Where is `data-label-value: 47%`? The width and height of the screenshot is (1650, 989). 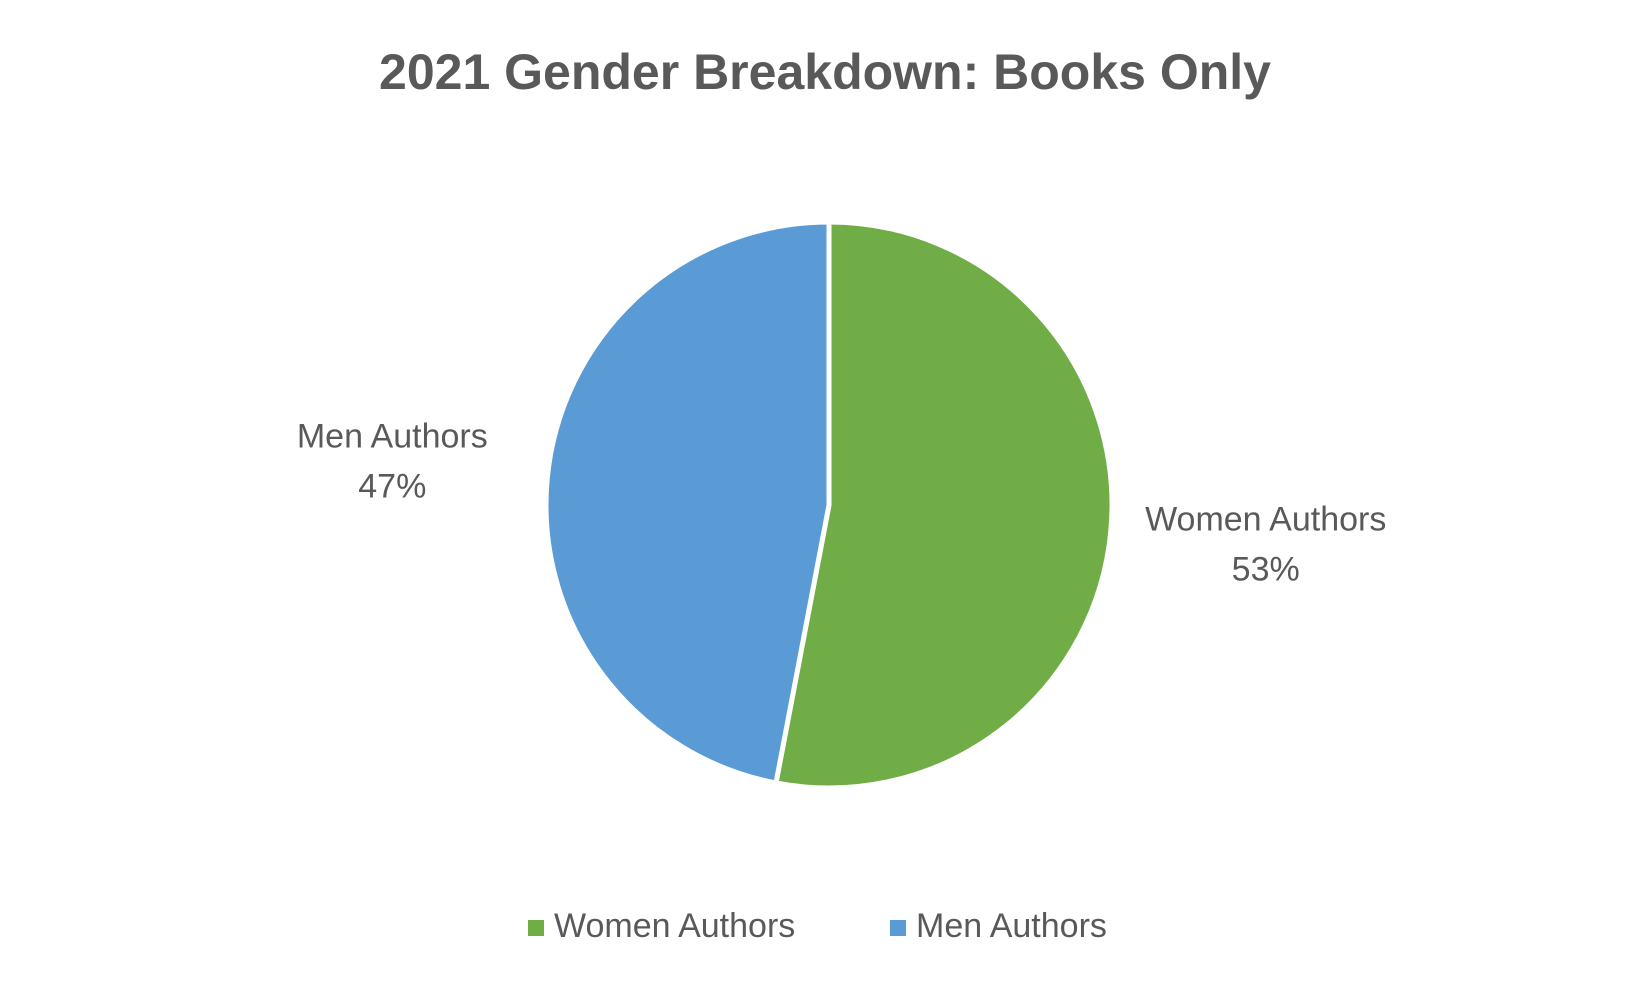 data-label-value: 47% is located at coordinates (392, 487).